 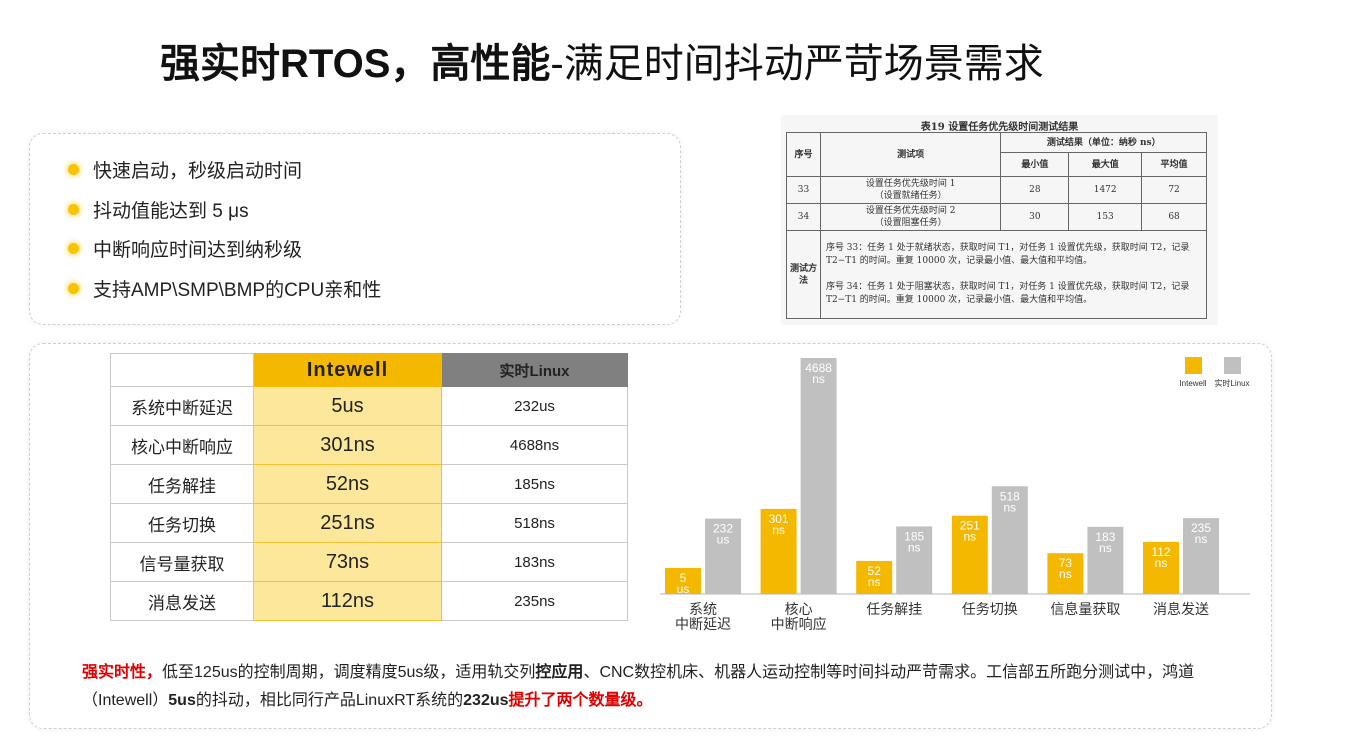 What do you see at coordinates (703, 616) in the screenshot?
I see `category-label: 系统中断延迟` at bounding box center [703, 616].